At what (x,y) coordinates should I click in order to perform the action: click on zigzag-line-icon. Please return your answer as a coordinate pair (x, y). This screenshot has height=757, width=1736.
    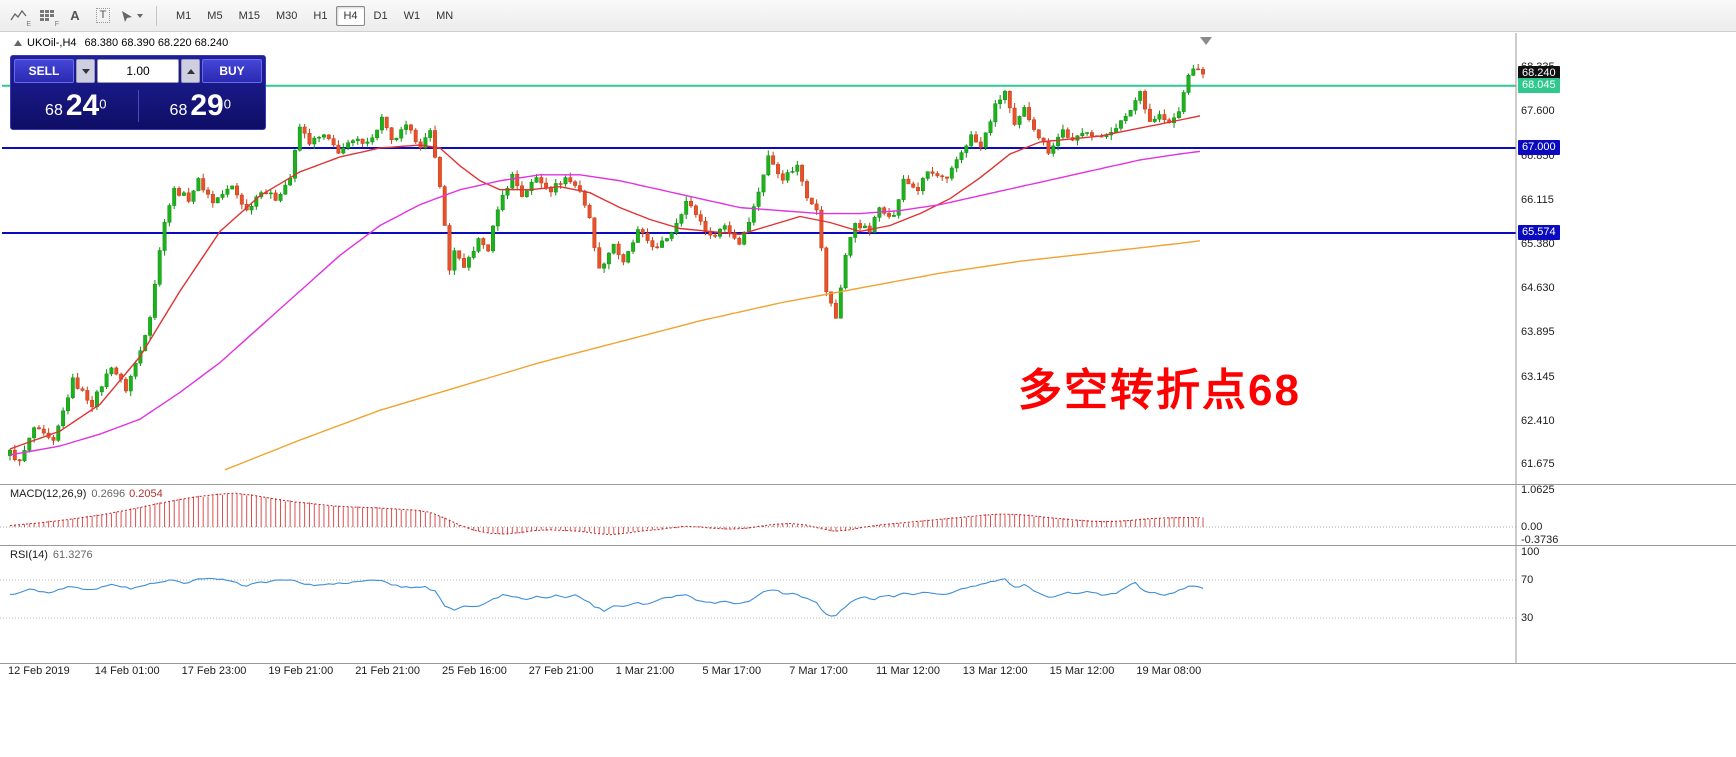
    Looking at the image, I should click on (18, 14).